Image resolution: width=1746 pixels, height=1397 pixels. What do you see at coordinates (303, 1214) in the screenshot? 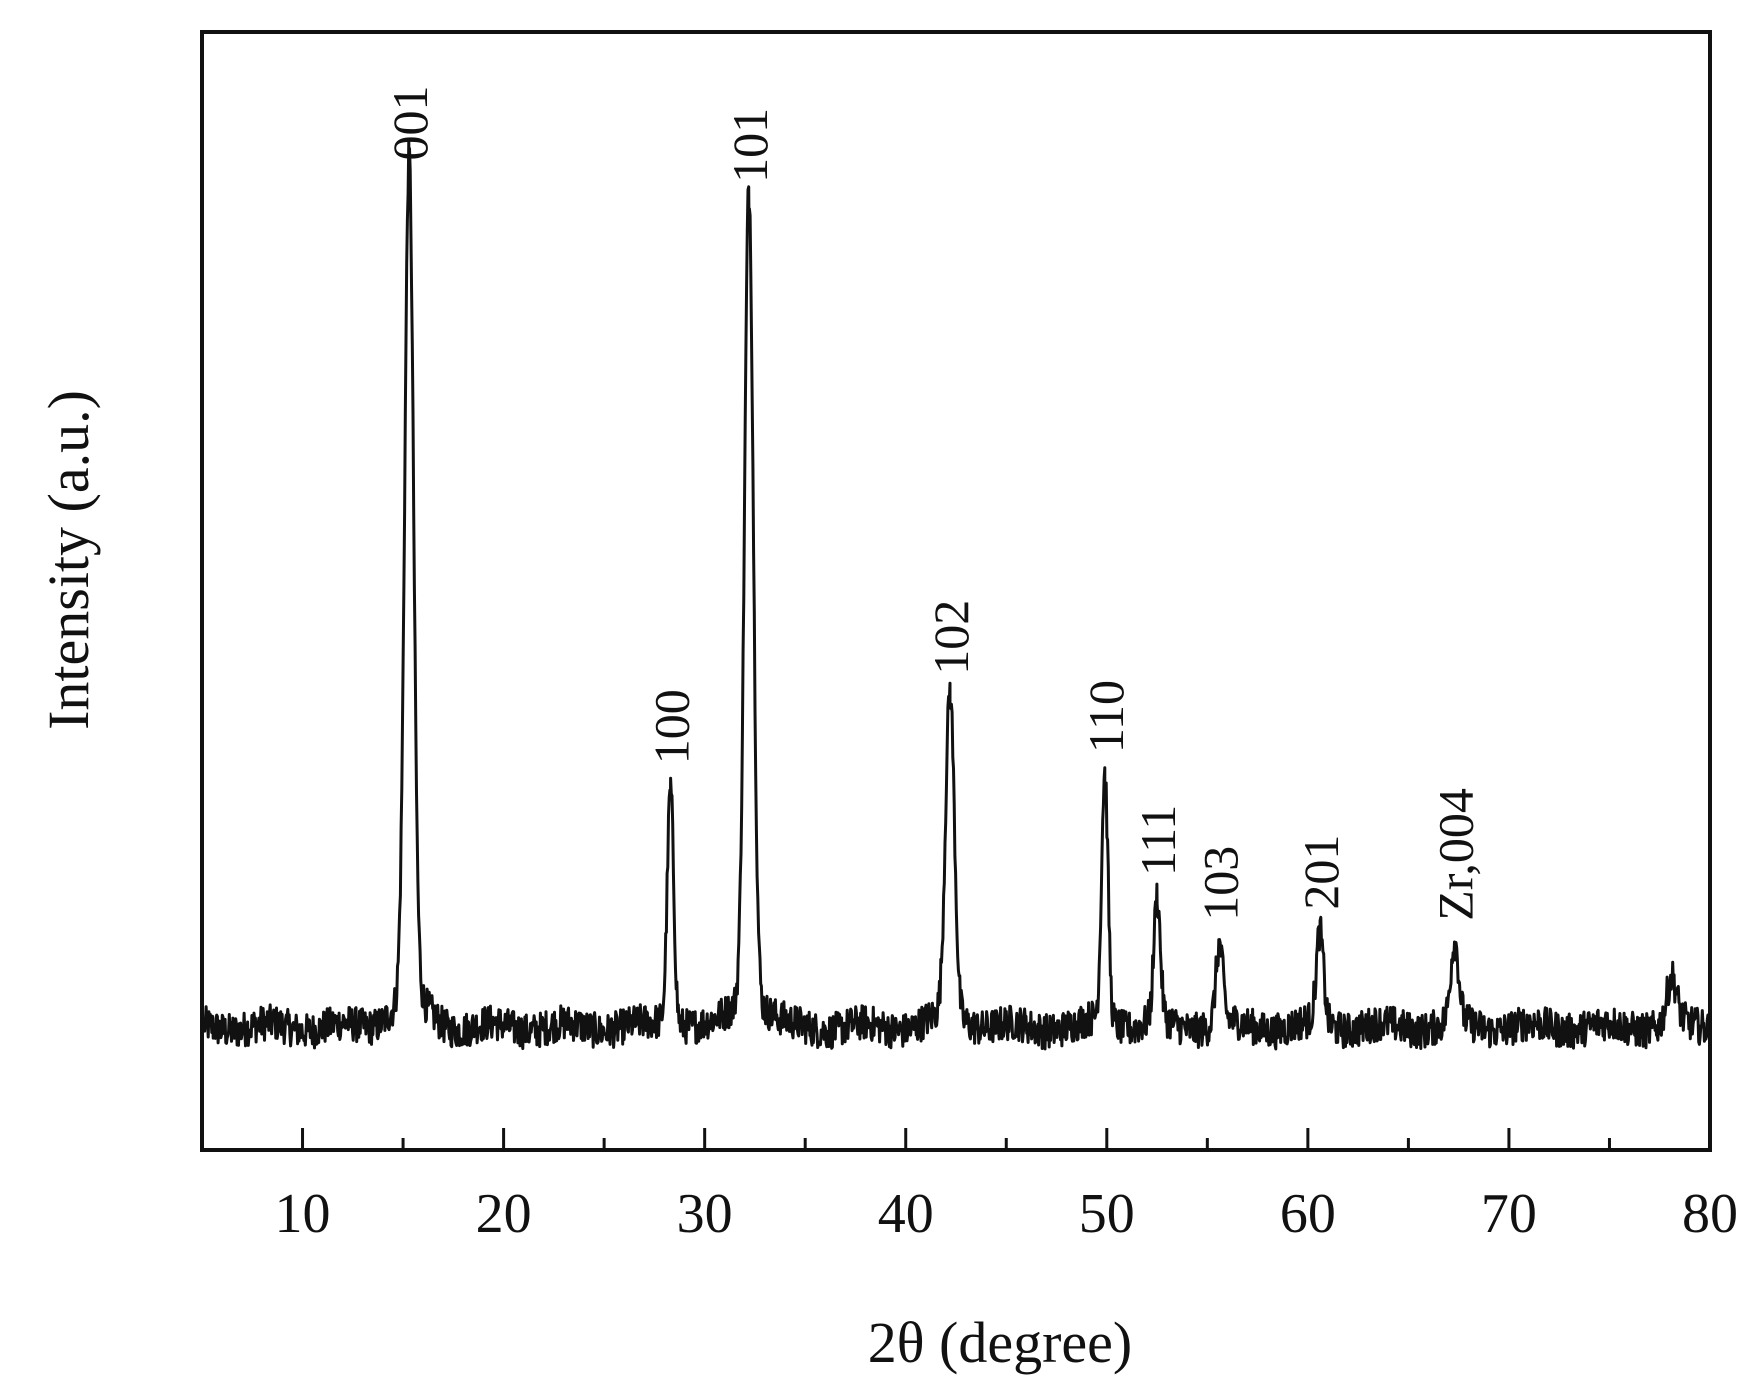
I see `x-tick-label: 10` at bounding box center [303, 1214].